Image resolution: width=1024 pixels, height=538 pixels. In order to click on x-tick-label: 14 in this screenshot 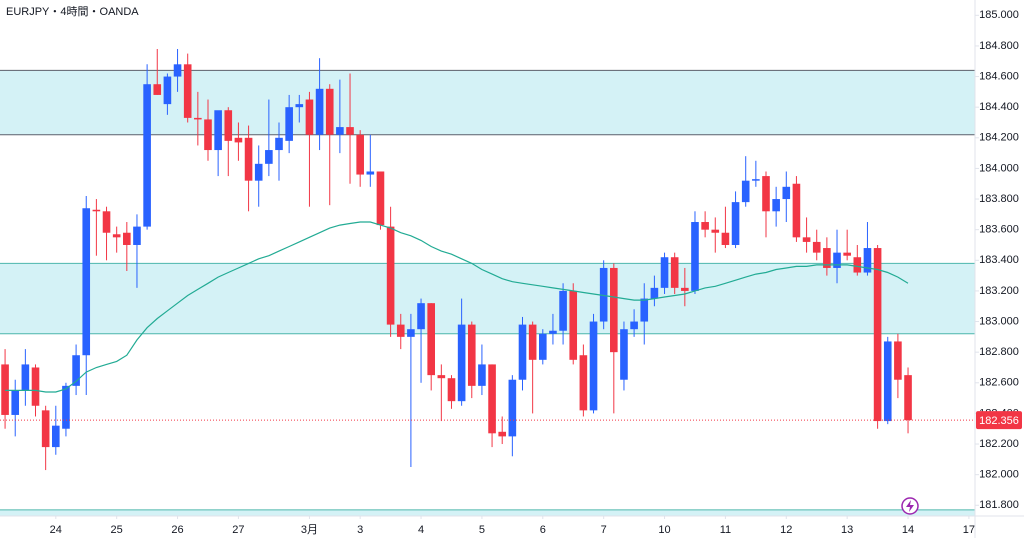, I will do `click(908, 530)`.